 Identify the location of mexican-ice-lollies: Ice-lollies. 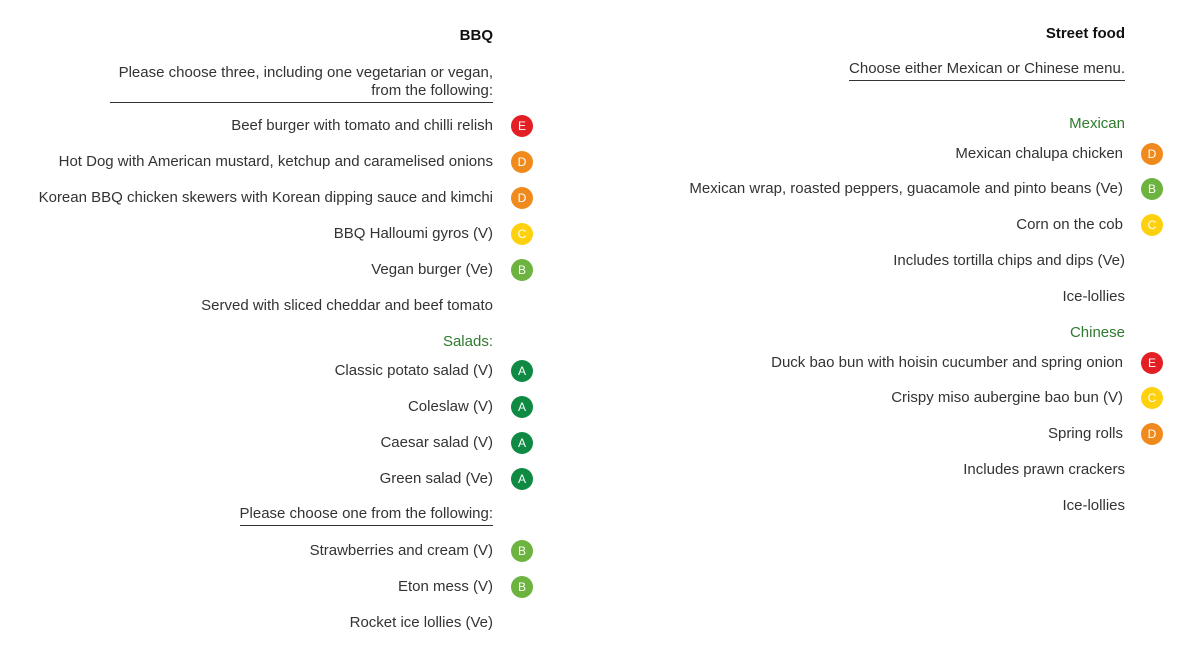
(1093, 297).